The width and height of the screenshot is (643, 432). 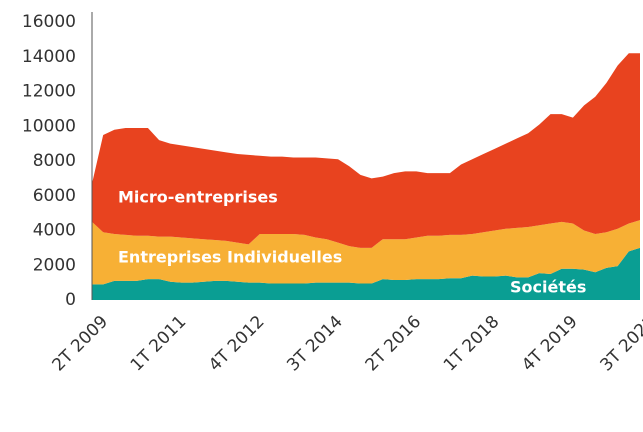 I want to click on y-tick-label: 16000, so click(x=49, y=22).